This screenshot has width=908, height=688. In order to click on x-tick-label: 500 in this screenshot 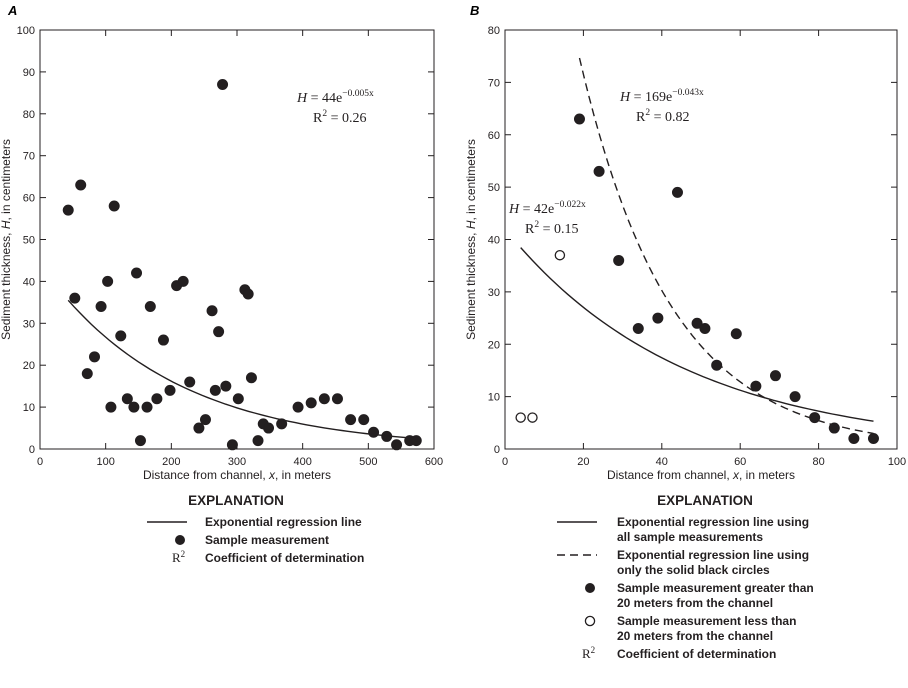, I will do `click(368, 462)`.